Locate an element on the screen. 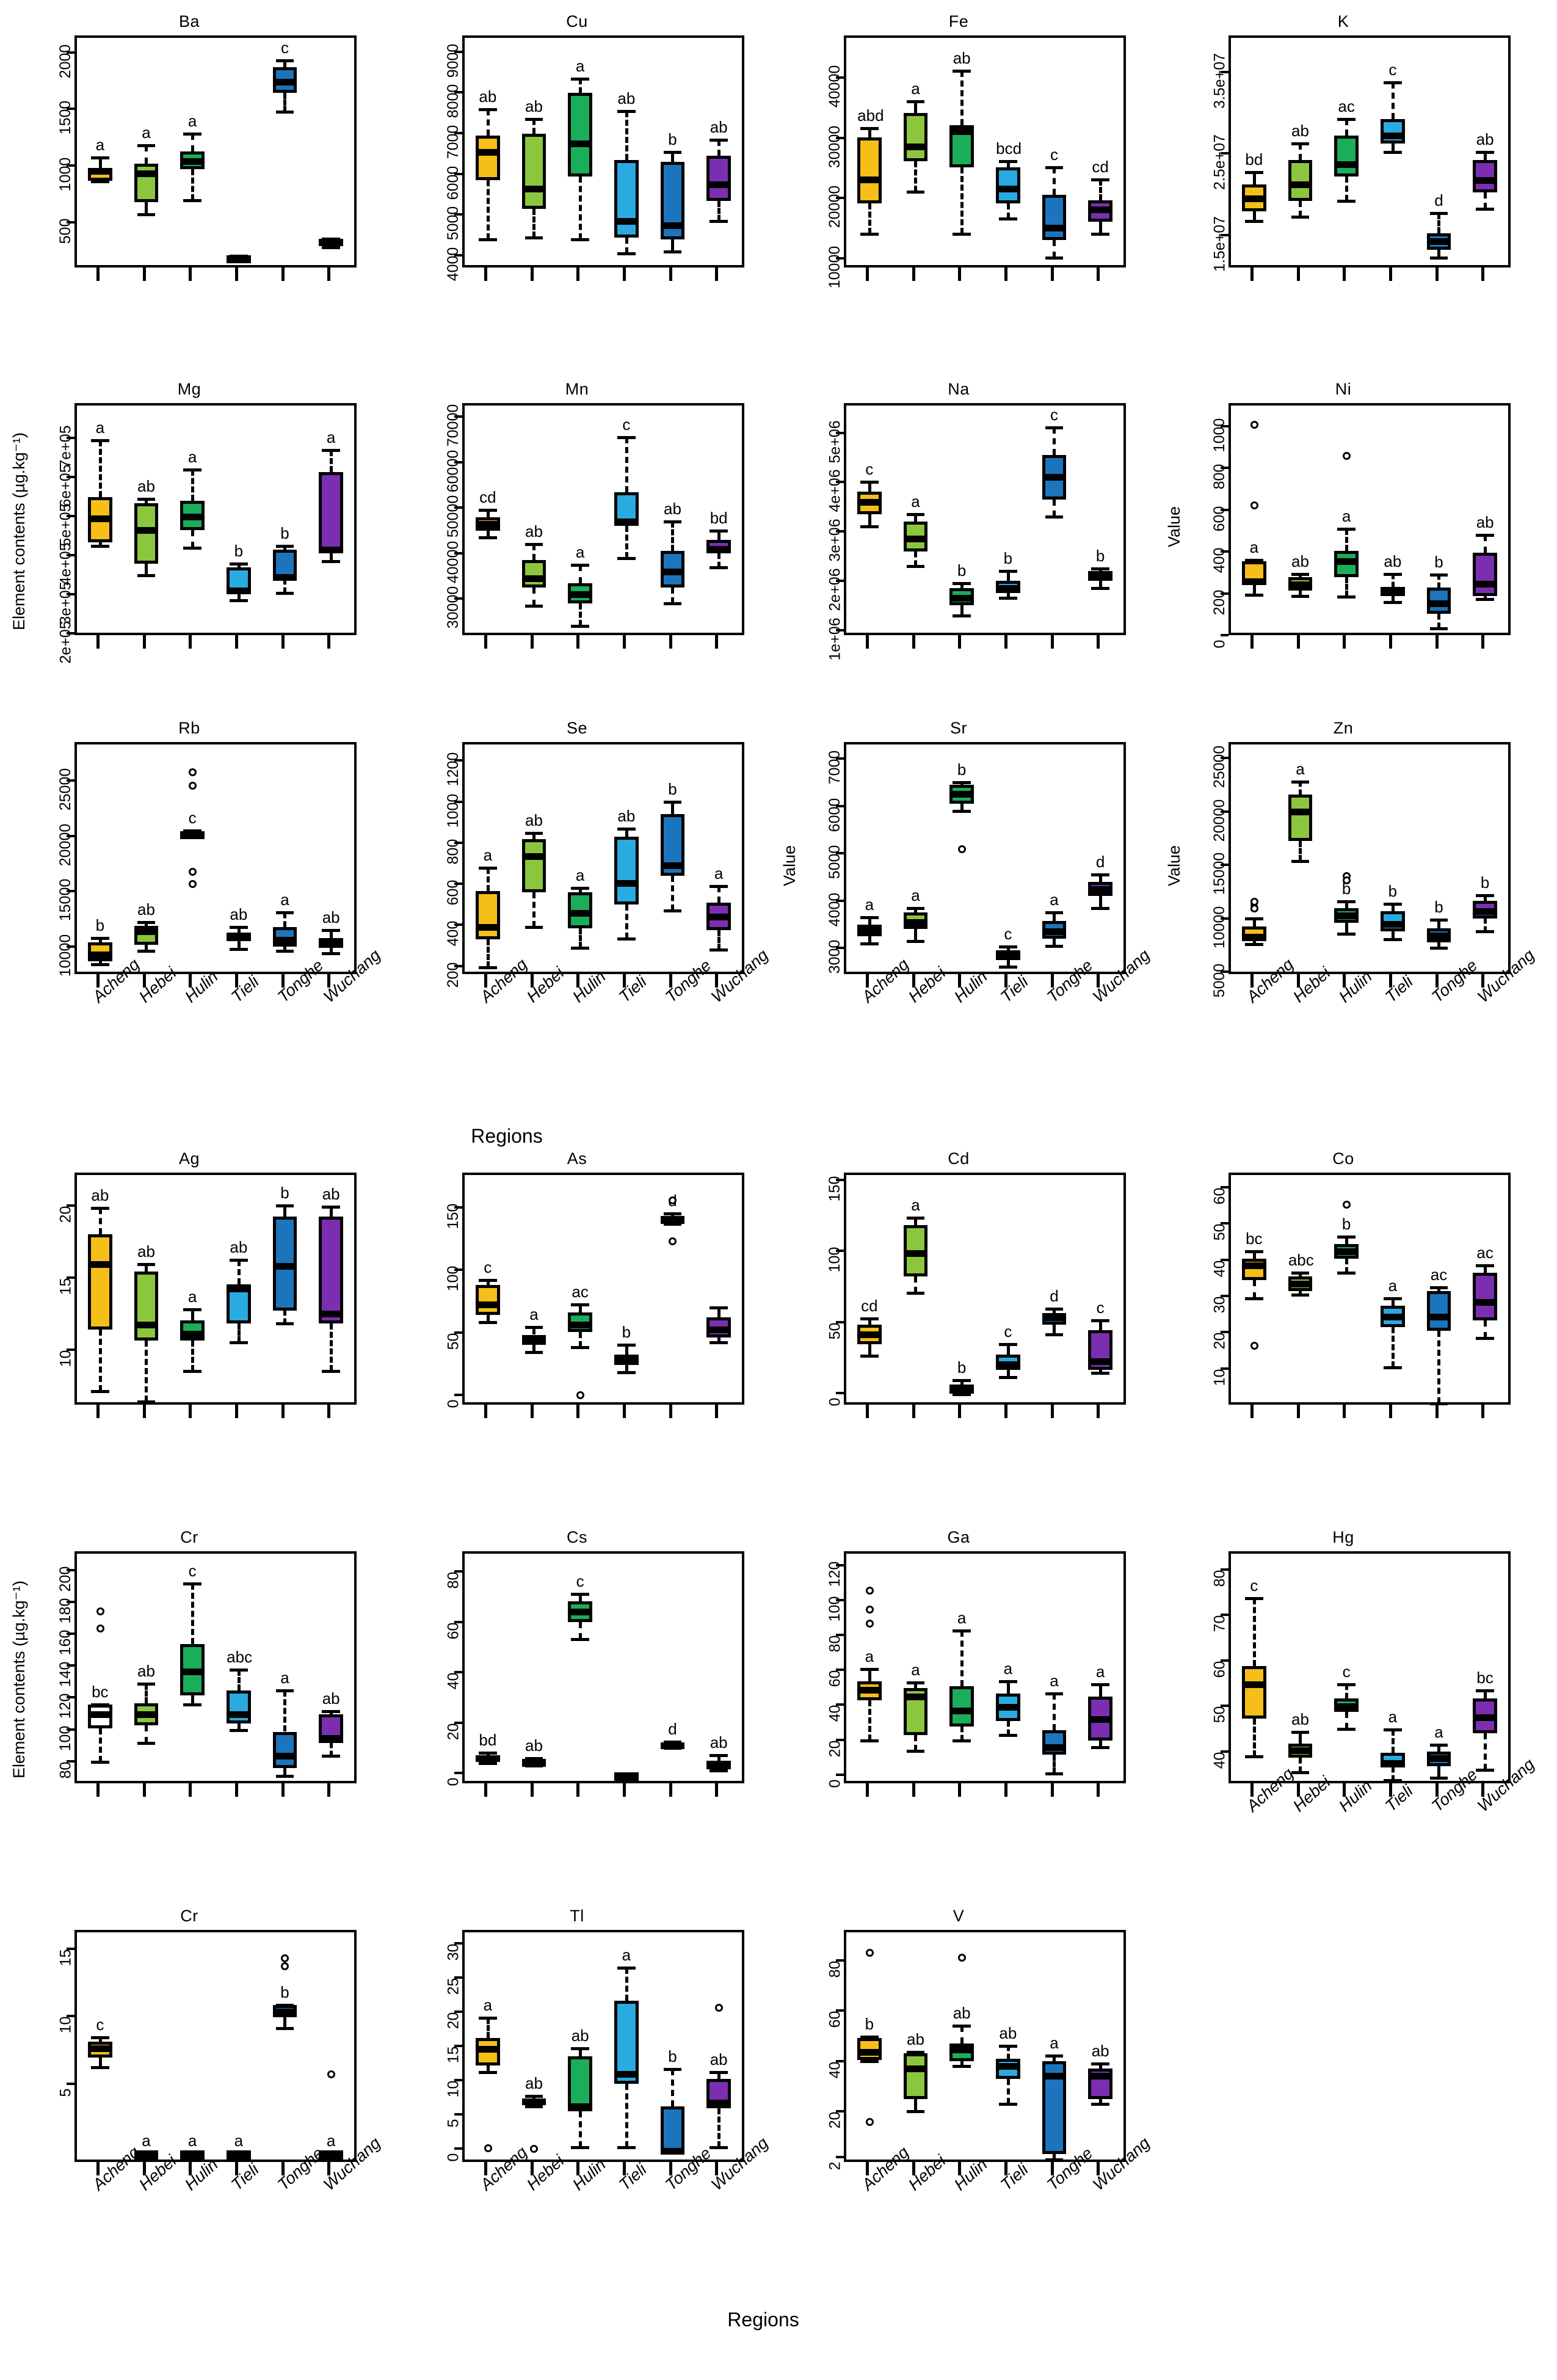 The height and width of the screenshot is (2380, 1557). boxplot-tieli: ab is located at coordinates (626, 151).